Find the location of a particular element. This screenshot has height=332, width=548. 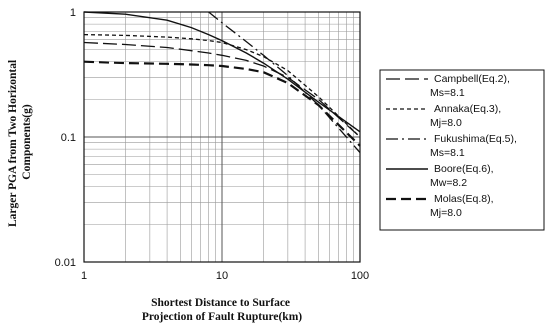

x-axis-title-line-1: Shortest Distance to Surface is located at coordinates (220, 303).